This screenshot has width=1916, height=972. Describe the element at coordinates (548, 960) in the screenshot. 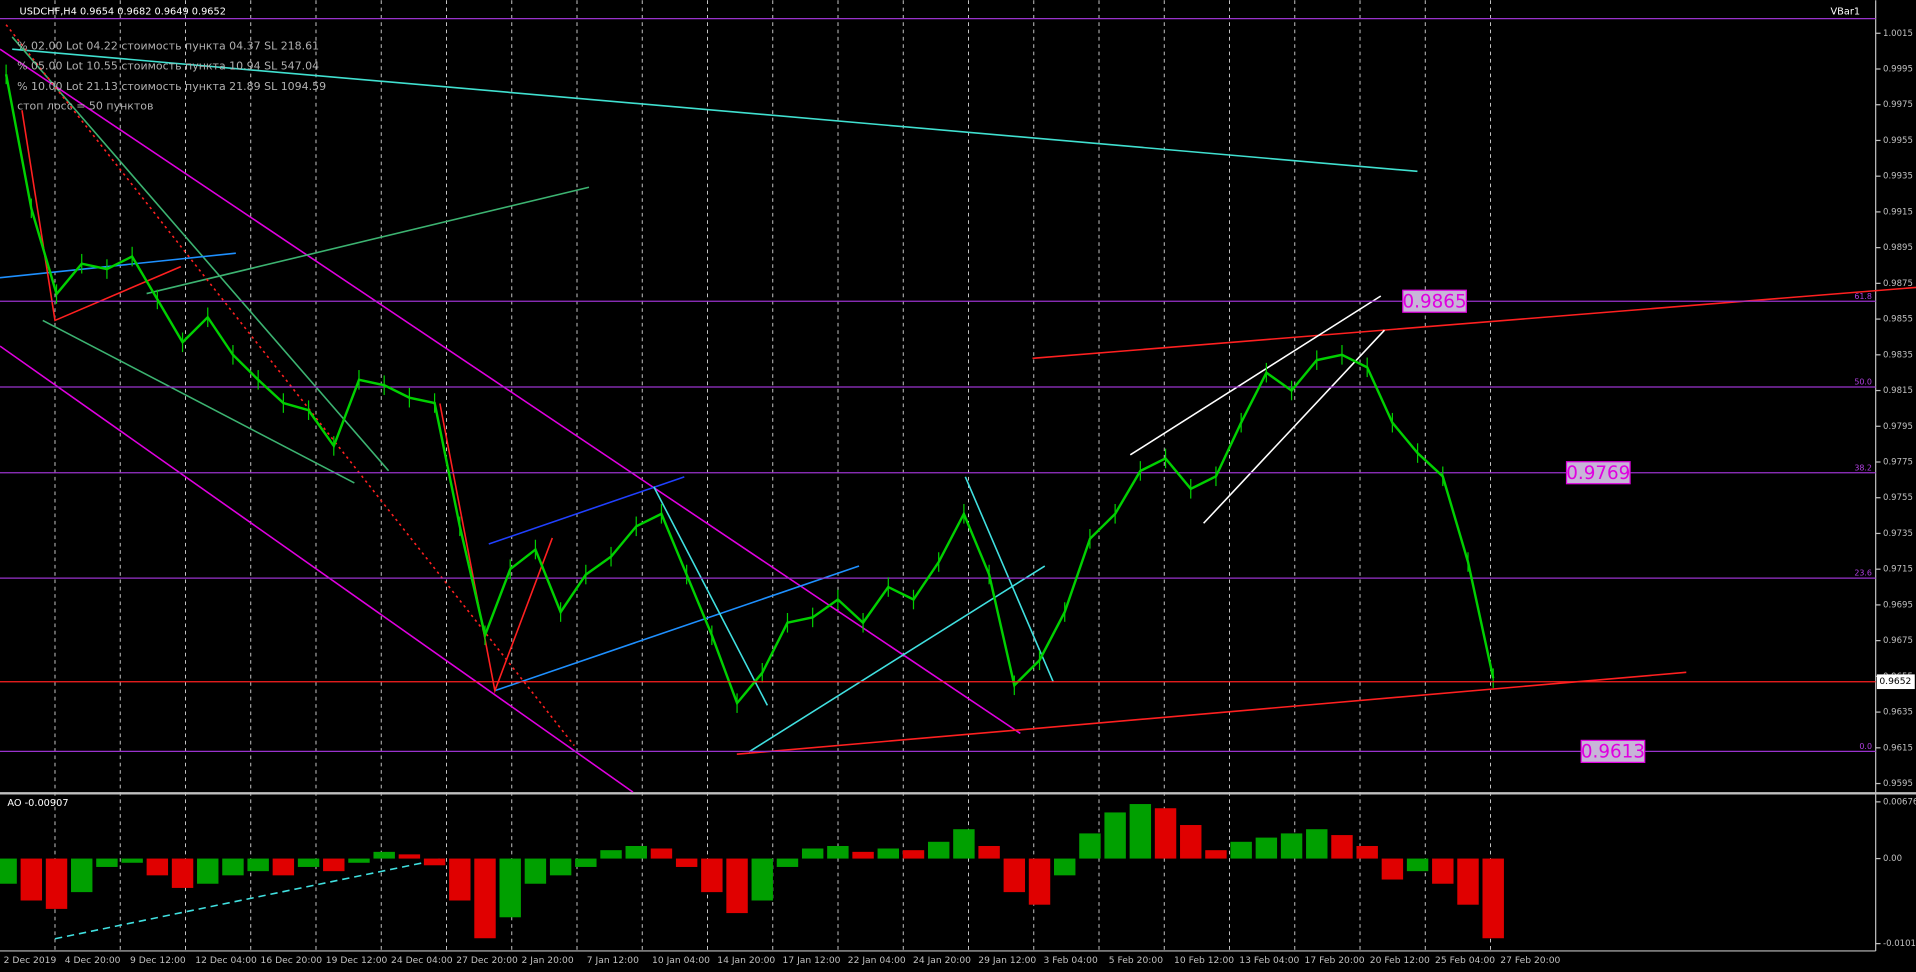

I see `x-tick-label: 2 Jan 20:00` at that location.